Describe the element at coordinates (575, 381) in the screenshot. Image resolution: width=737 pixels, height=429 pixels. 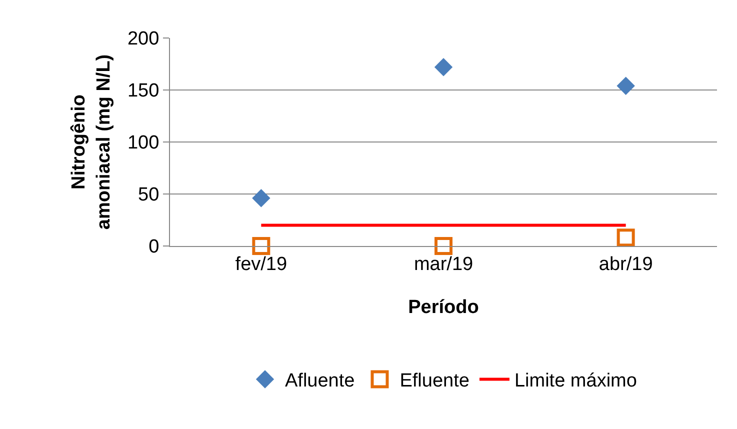
I see `legend-label: Limite máximo` at that location.